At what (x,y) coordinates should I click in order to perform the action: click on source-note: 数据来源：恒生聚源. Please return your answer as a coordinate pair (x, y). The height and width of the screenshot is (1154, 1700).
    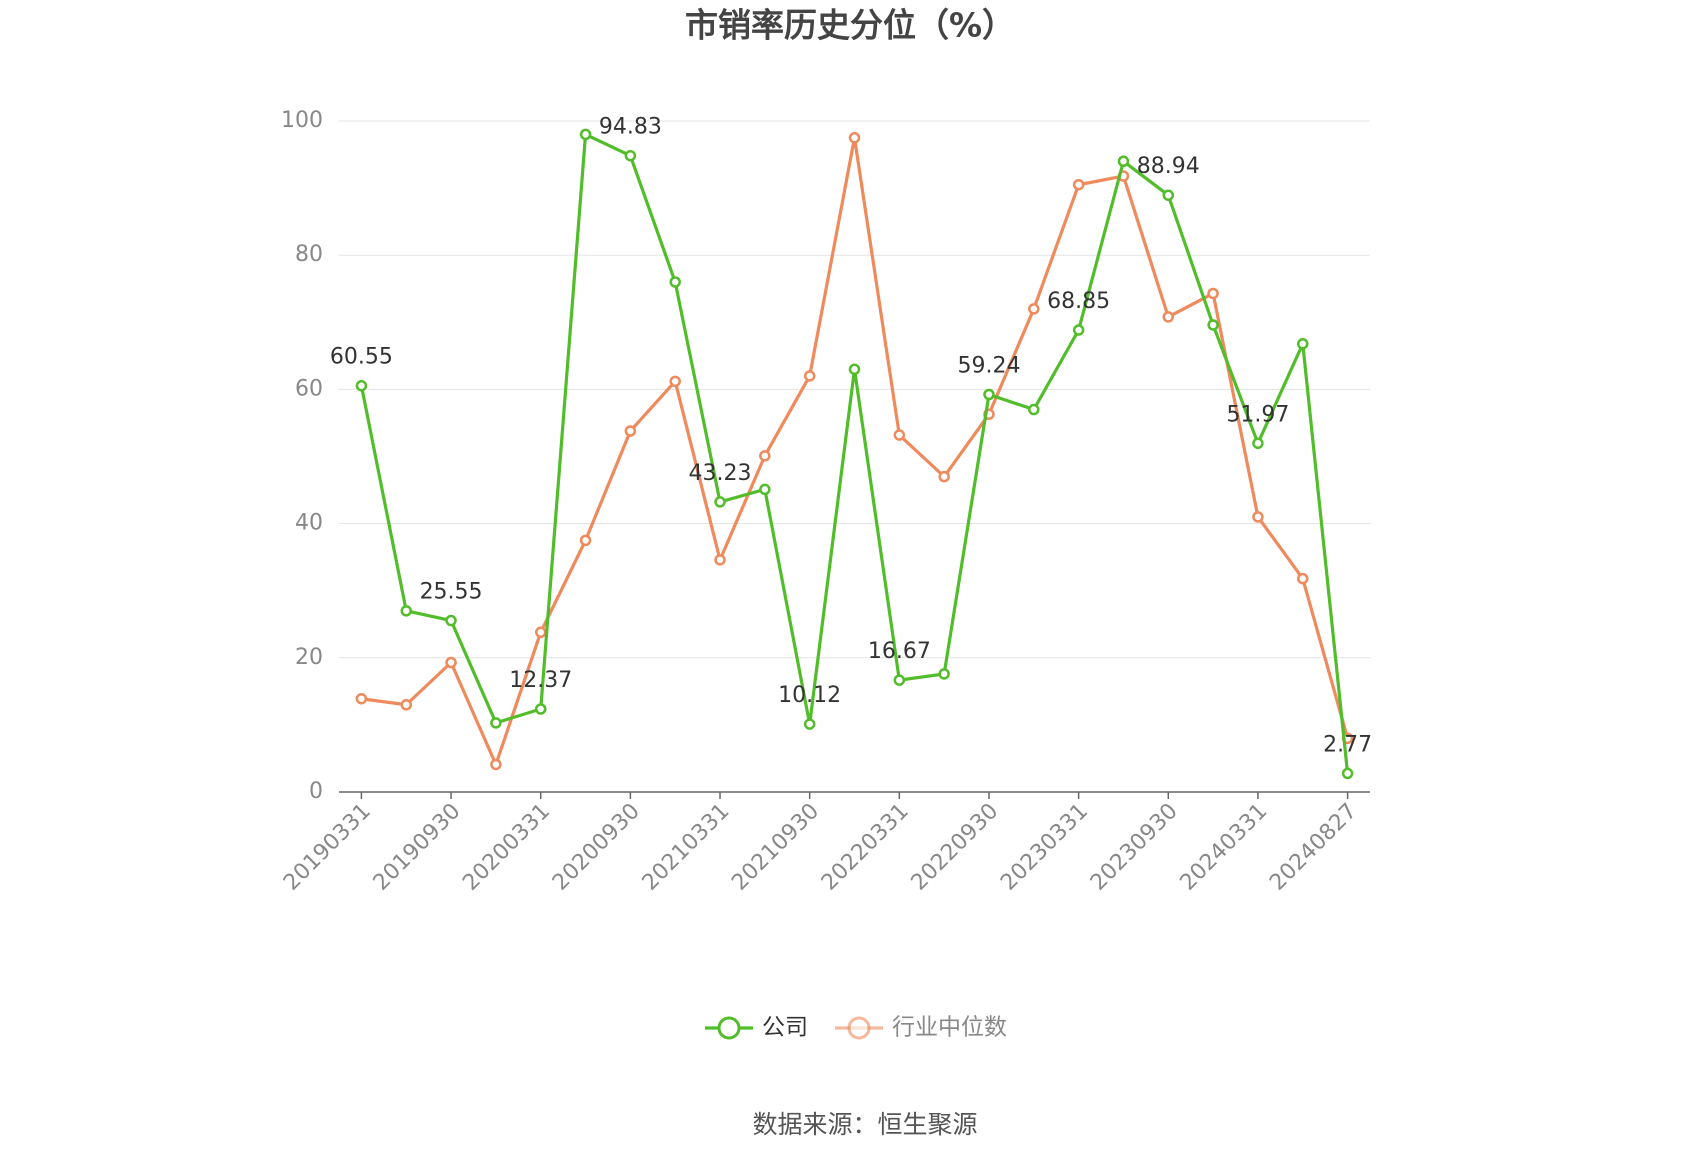
    Looking at the image, I should click on (864, 1124).